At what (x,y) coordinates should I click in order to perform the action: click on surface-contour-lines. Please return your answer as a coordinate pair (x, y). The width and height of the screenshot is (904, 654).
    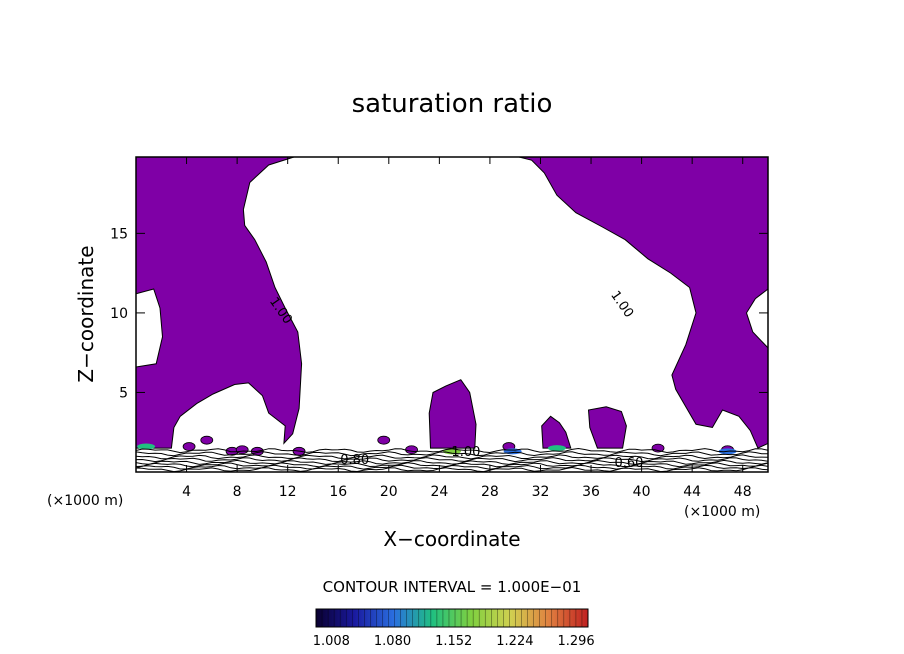
    Looking at the image, I should click on (452, 459).